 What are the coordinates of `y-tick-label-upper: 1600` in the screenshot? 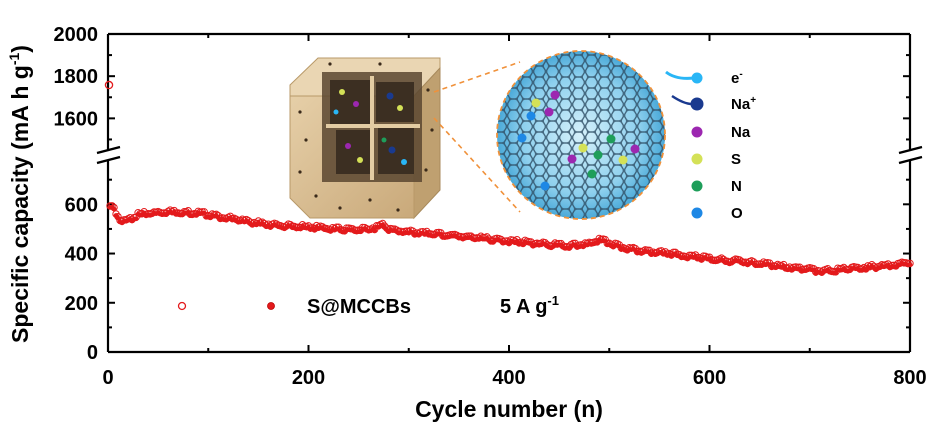 It's located at (76, 119).